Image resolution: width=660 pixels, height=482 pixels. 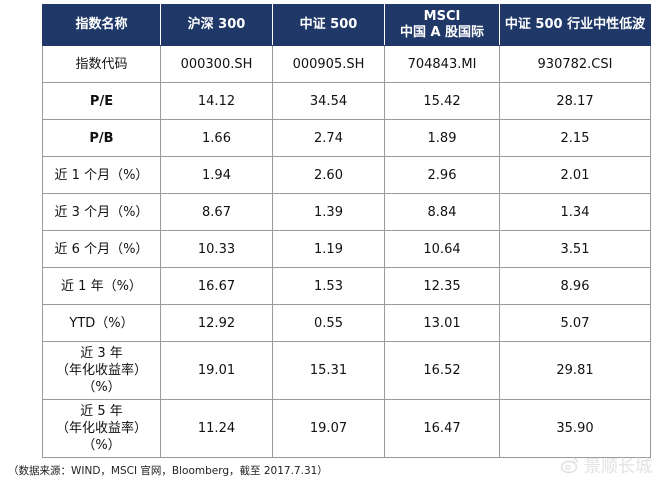 I want to click on column-header-text: 指数名称, so click(x=101, y=24).